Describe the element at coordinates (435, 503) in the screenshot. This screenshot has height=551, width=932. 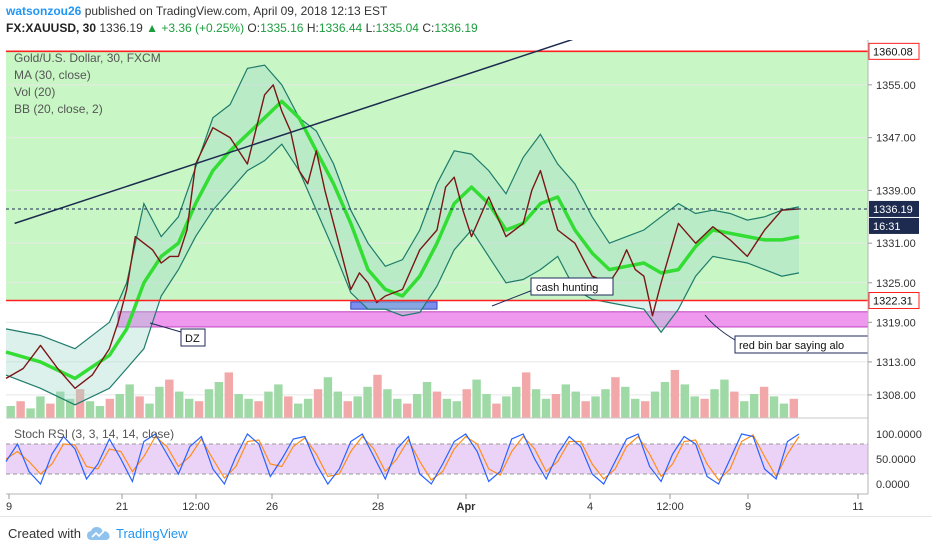
I see `time-axis: 9 21 12:00 26 28 Apr 4 12:00 9 11` at that location.